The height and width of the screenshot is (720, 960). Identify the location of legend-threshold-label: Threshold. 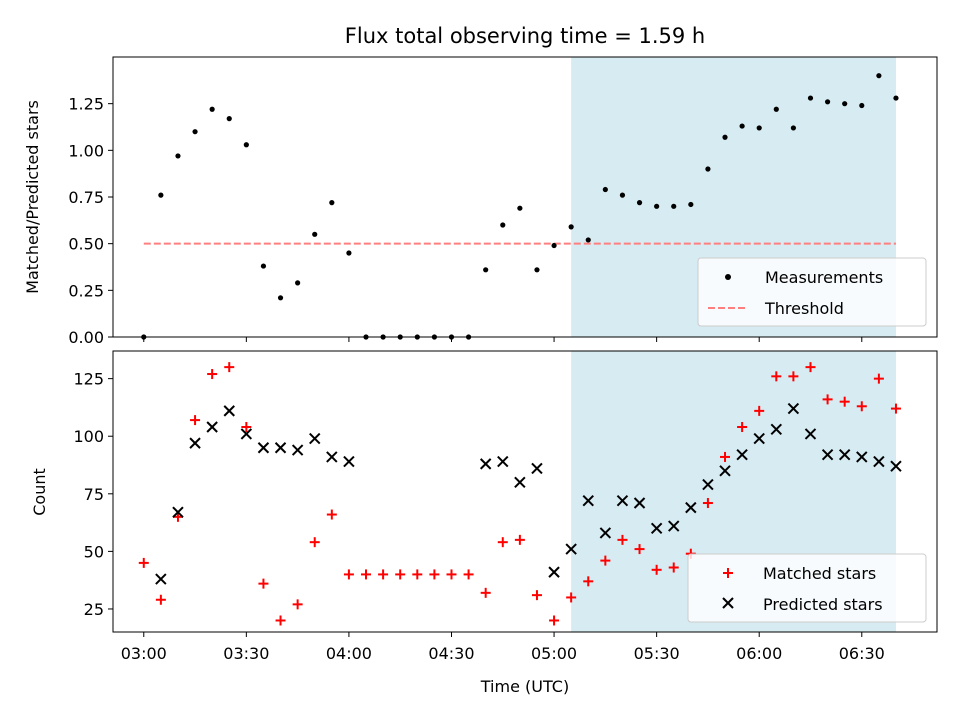
(804, 308).